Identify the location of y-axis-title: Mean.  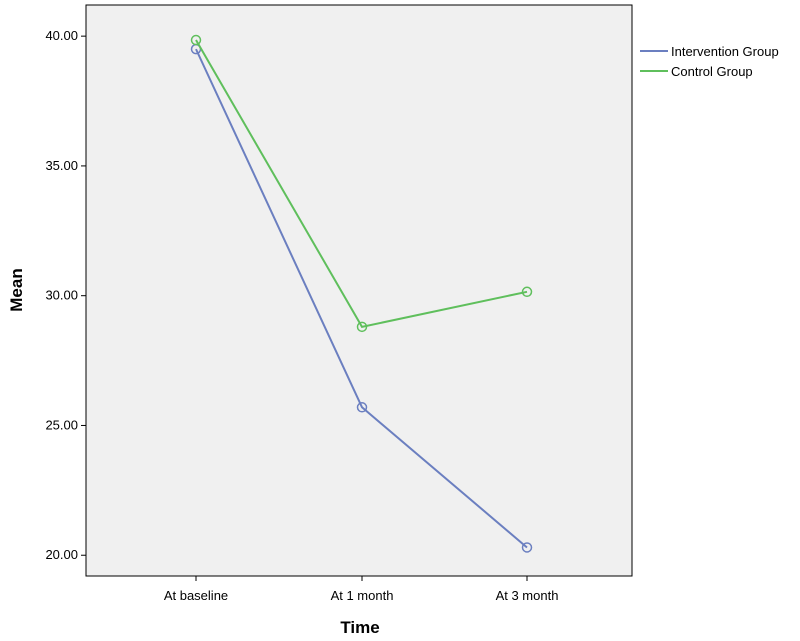
(16, 289).